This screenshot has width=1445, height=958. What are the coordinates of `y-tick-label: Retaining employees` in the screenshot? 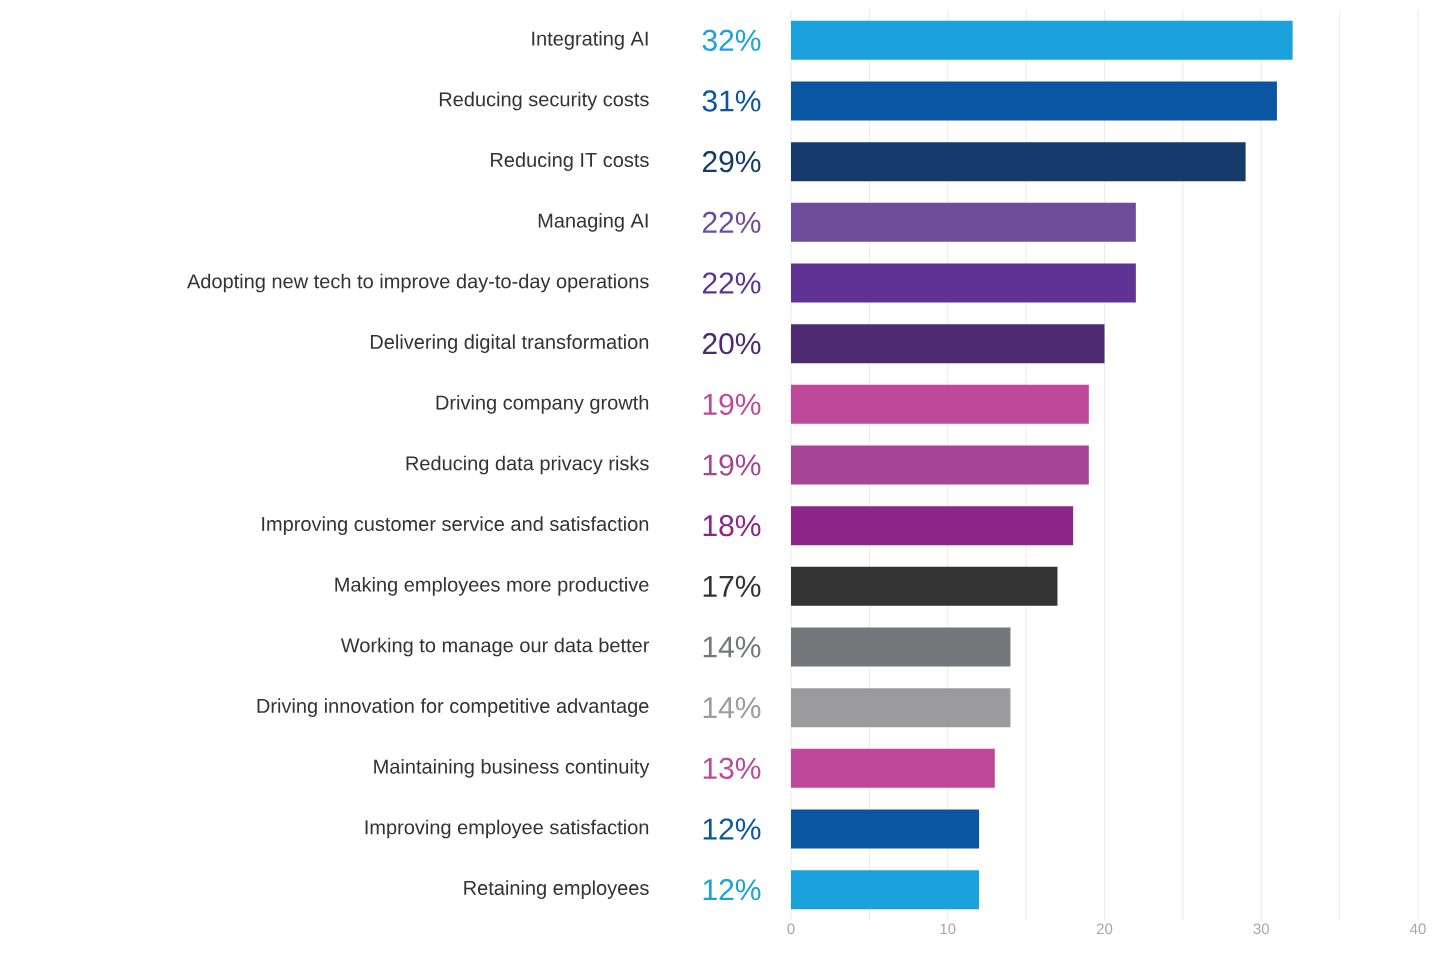 It's located at (556, 889).